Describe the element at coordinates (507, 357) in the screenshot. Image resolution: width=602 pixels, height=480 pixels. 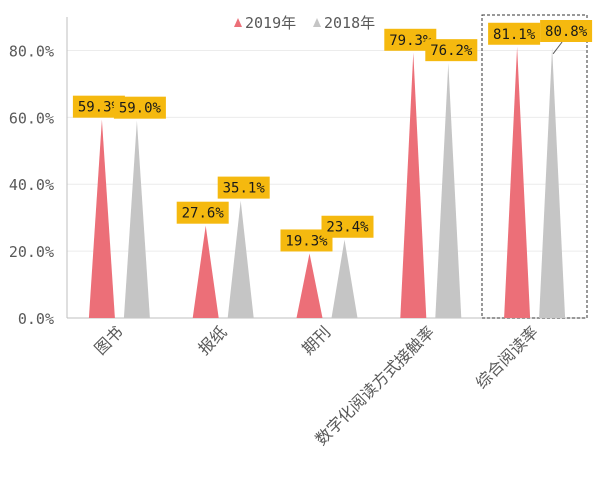
I see `x-tick-label: 综合阅读率` at that location.